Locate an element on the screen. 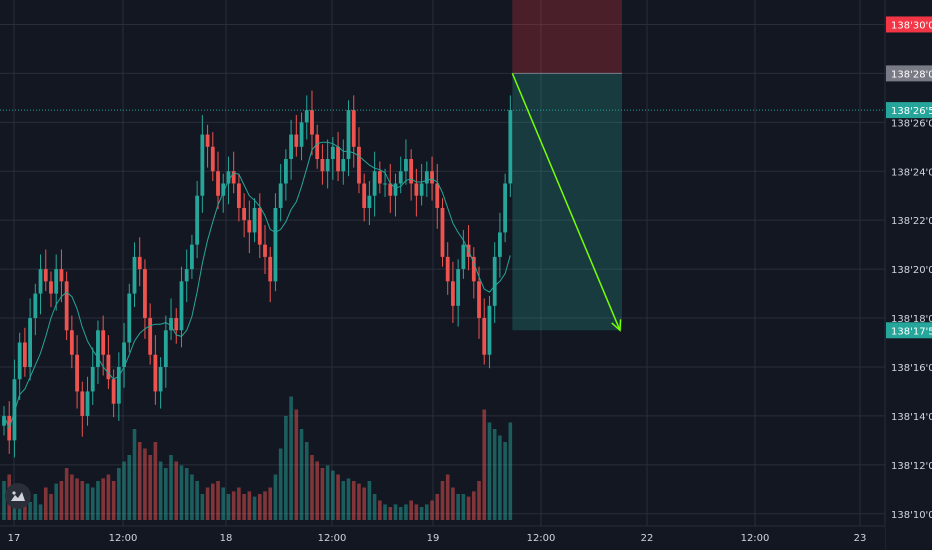 Image resolution: width=932 pixels, height=550 pixels. short-position-zones is located at coordinates (567, 165).